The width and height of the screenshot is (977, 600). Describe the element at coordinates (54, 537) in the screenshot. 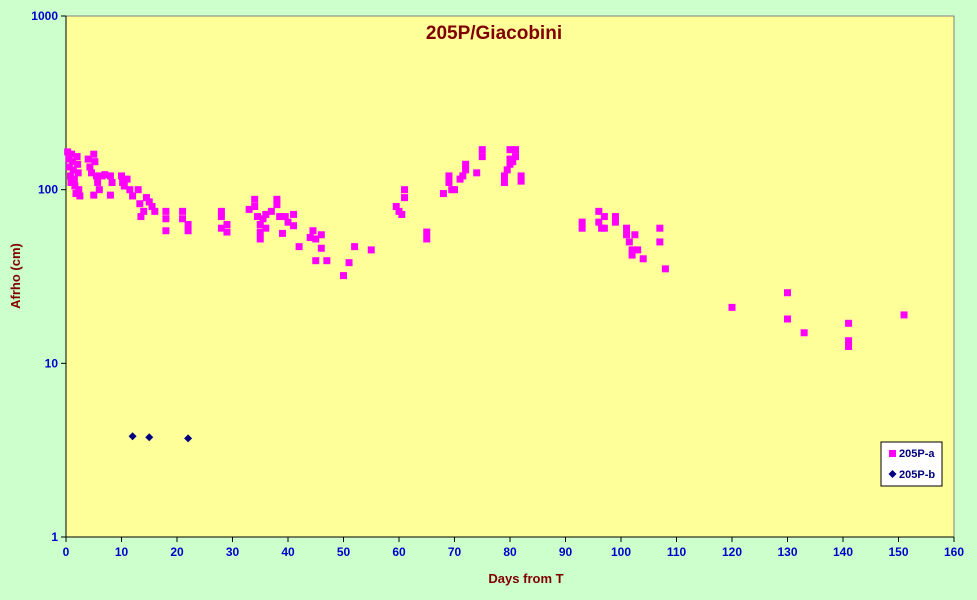

I see `y-tick-label: 1` at that location.